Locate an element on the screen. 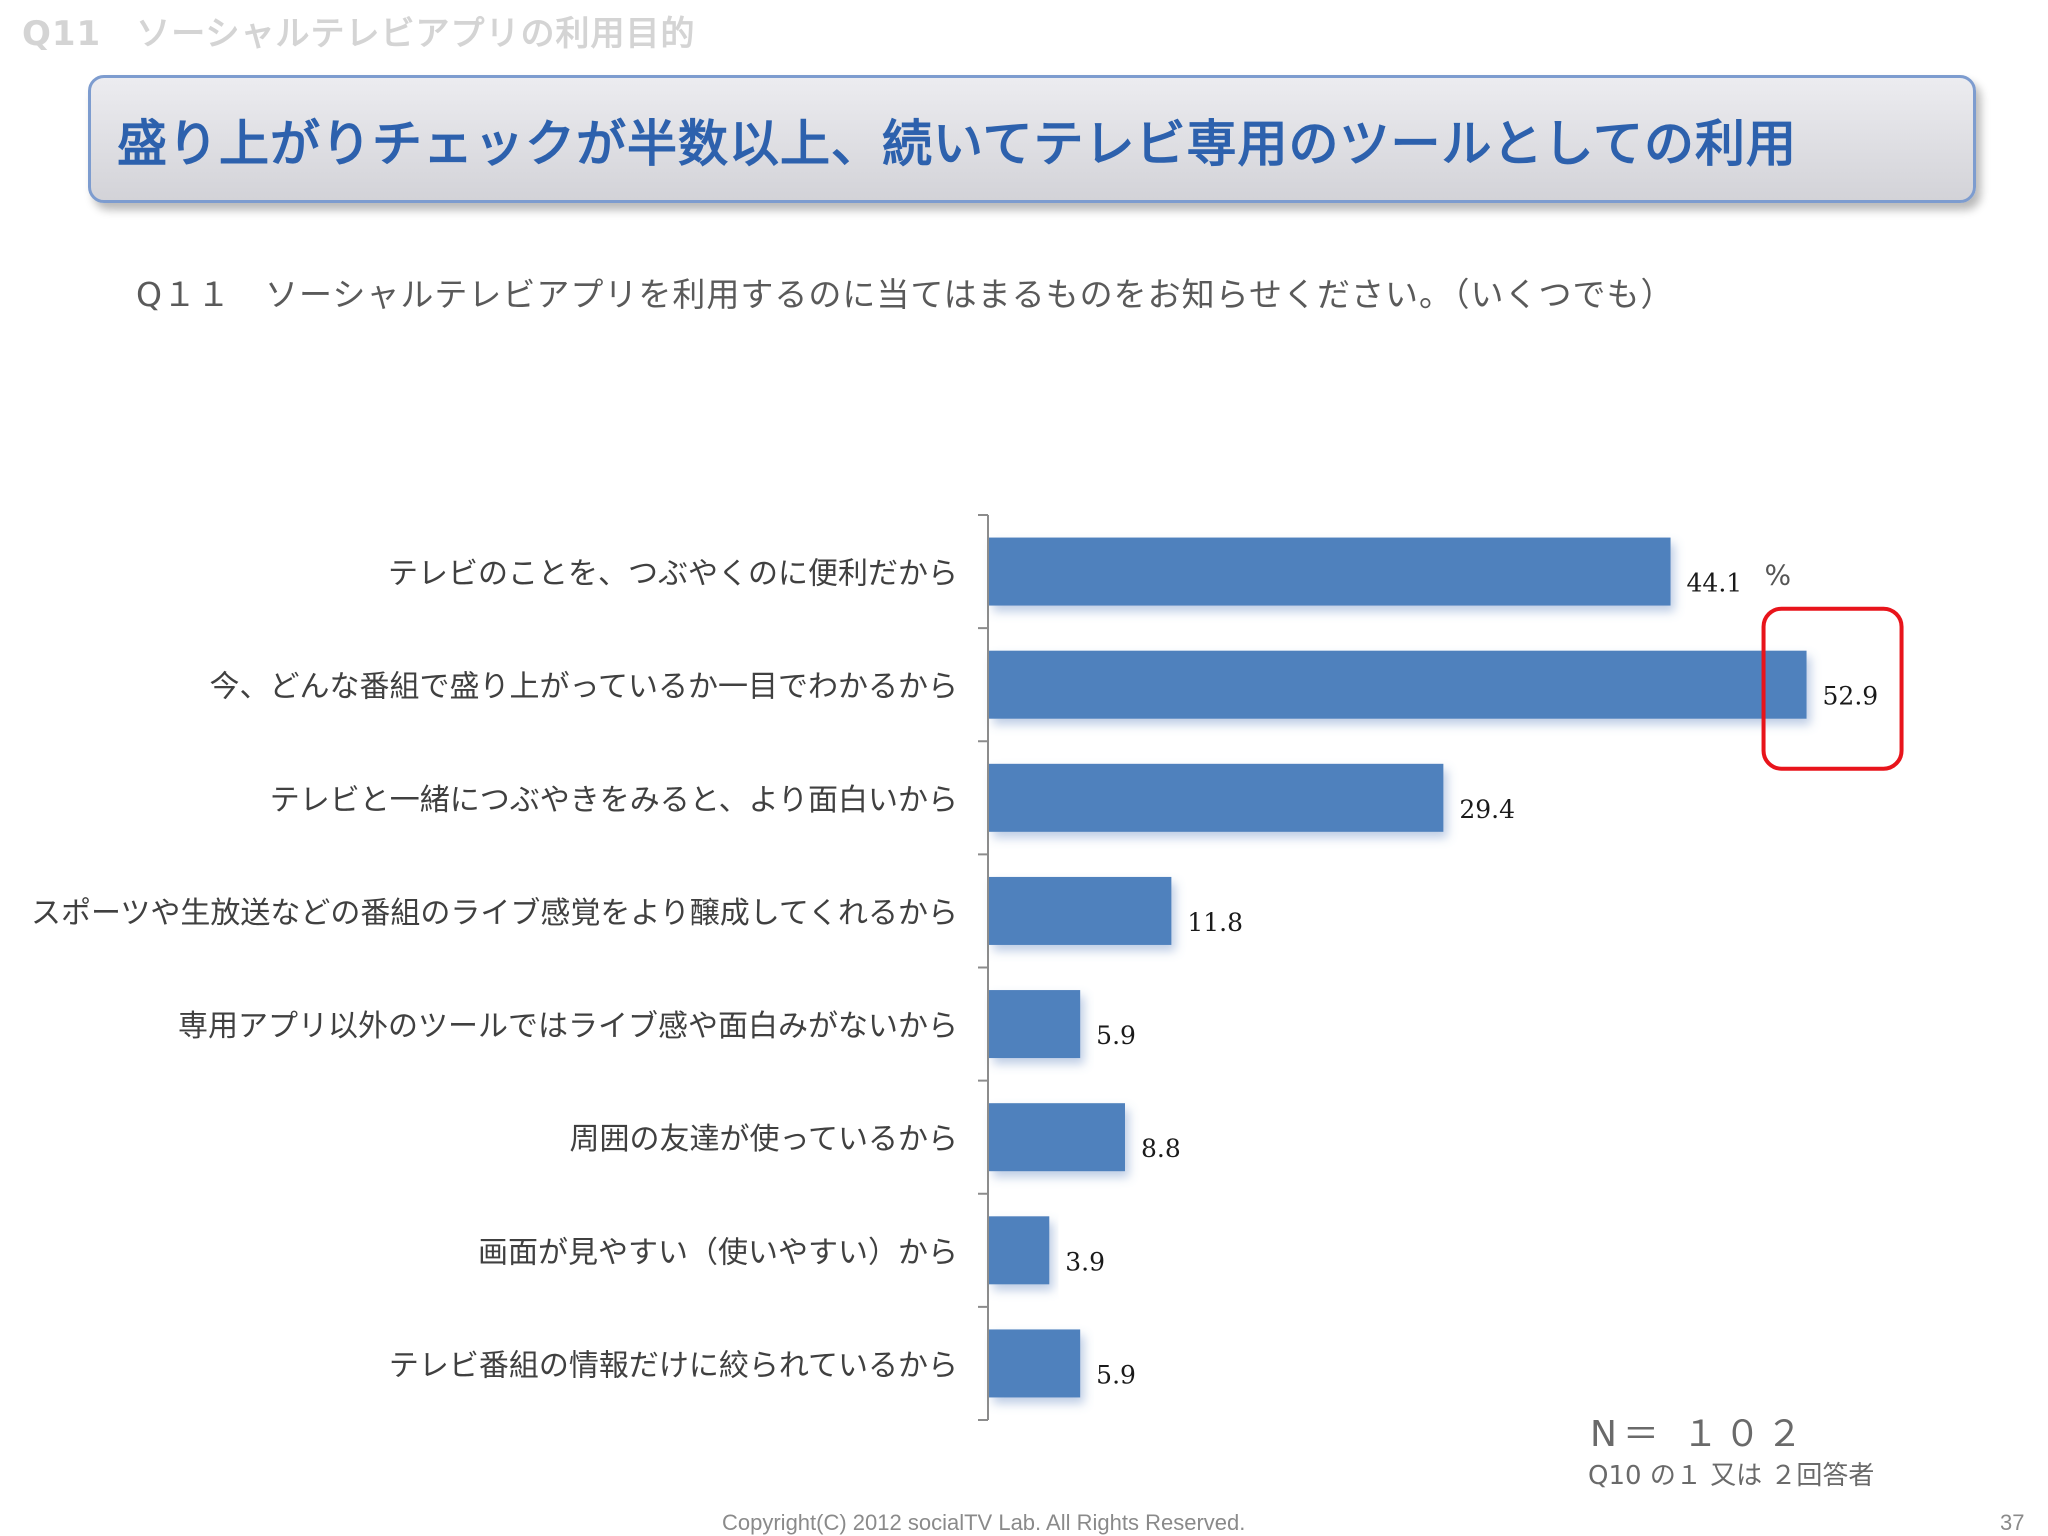  value-label: 3.9 is located at coordinates (1085, 1261).